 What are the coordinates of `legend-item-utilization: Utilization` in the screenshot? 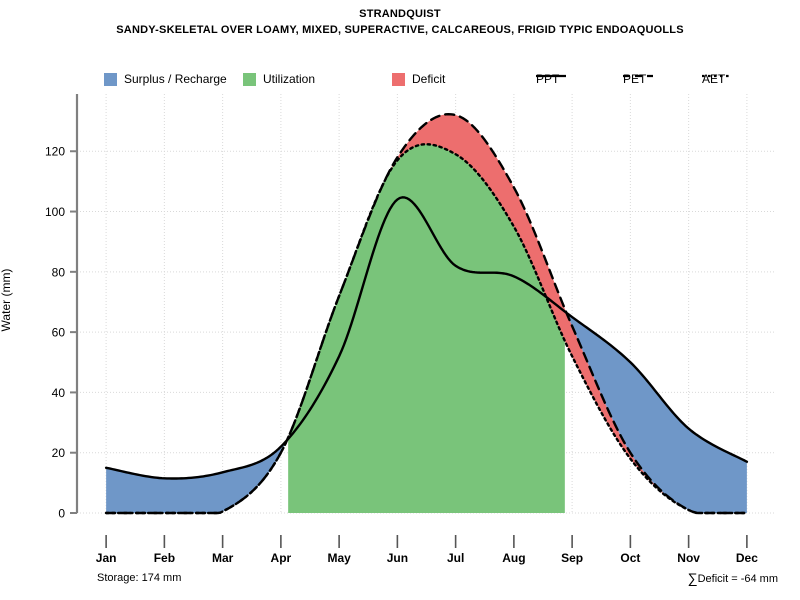 It's located at (279, 79).